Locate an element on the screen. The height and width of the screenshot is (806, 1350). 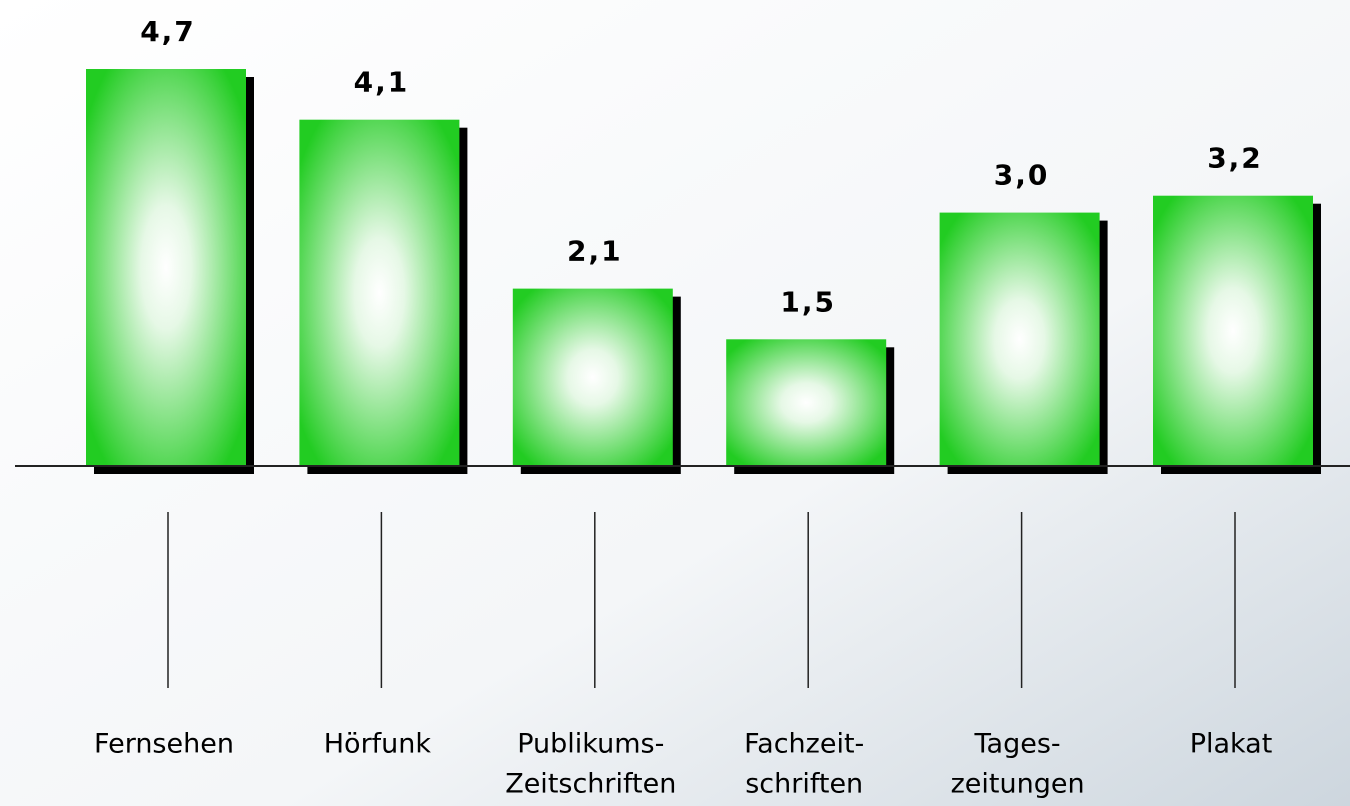
value-label: 2,1 is located at coordinates (595, 251).